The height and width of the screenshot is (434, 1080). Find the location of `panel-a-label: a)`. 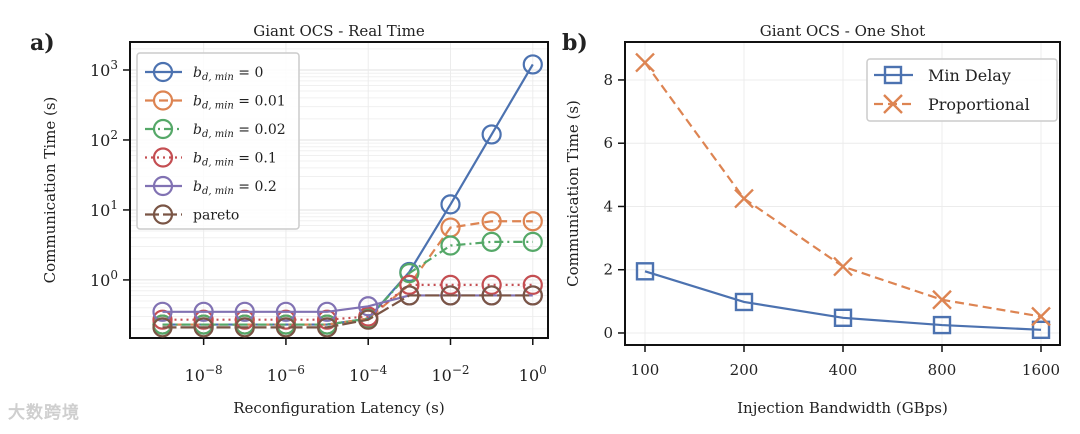

panel-a-label: a) is located at coordinates (42, 43).